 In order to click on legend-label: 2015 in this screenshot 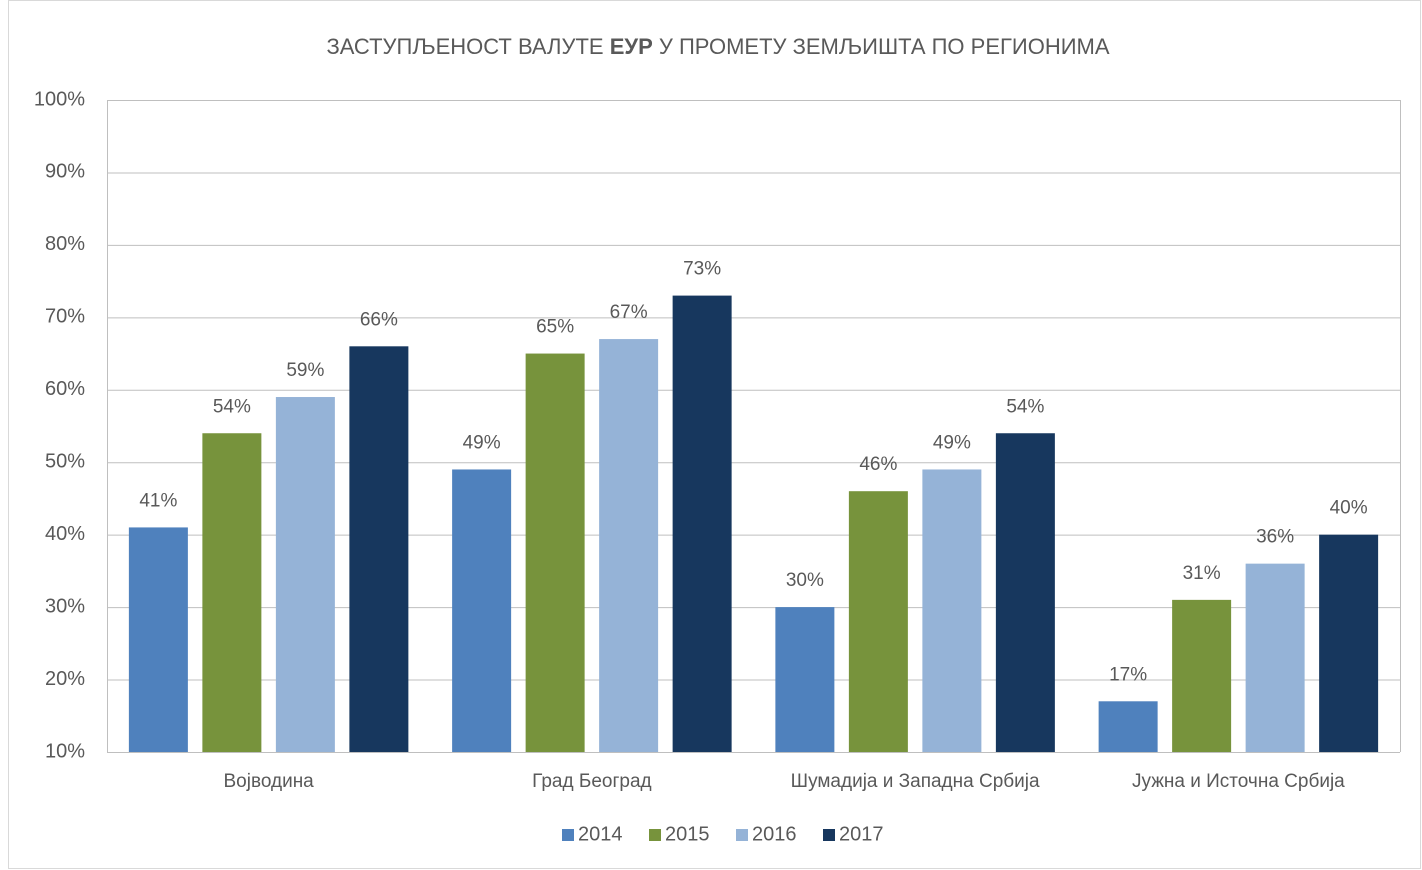, I will do `click(687, 834)`.